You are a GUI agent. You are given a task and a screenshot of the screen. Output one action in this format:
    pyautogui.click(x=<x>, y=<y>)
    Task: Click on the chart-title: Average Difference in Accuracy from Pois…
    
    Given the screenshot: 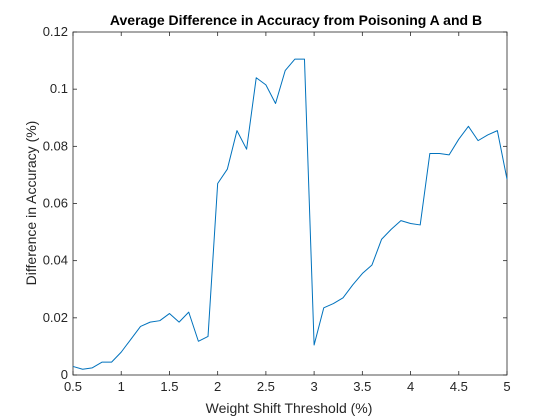 What is the action you would take?
    pyautogui.click(x=296, y=20)
    